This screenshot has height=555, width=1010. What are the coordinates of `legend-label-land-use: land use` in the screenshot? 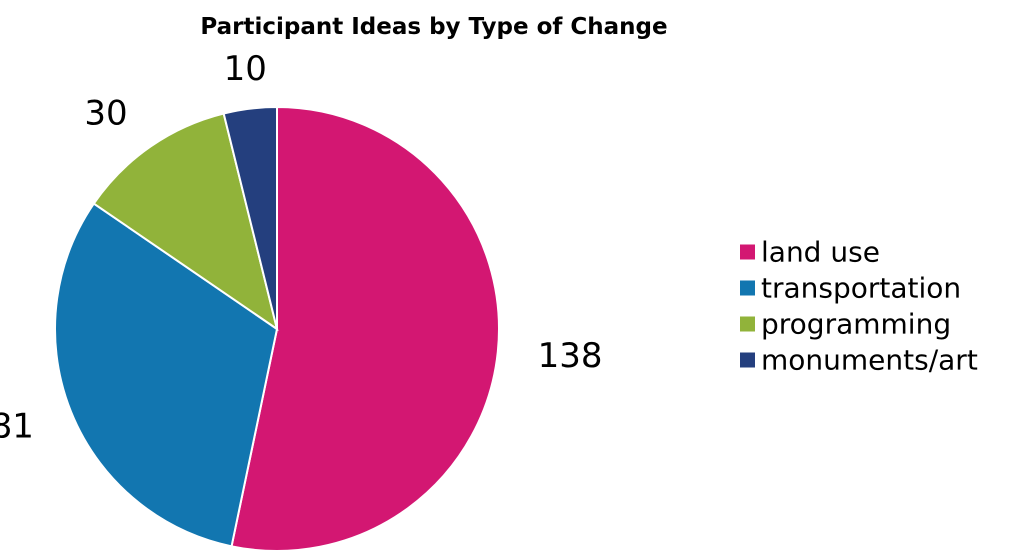 It's located at (820, 252).